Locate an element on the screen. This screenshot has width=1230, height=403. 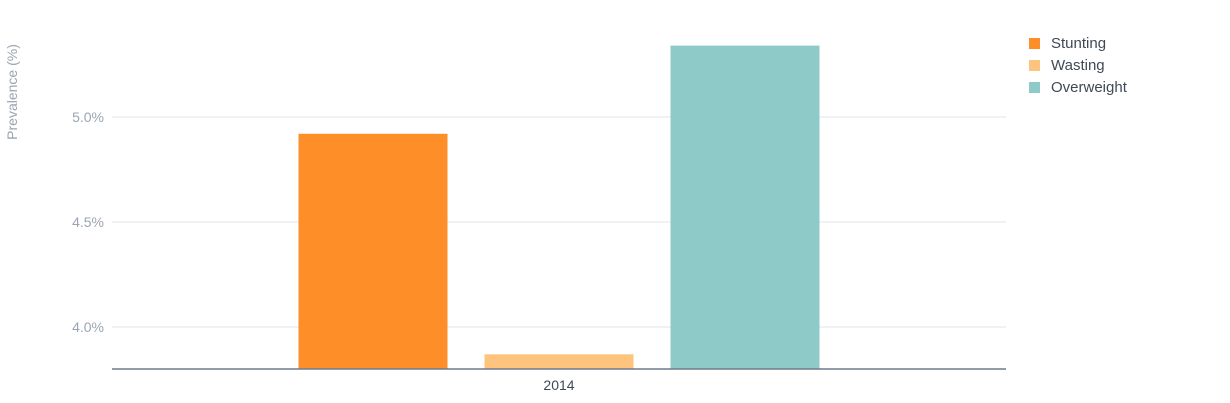
legend-swatch-wasting is located at coordinates (1034, 65).